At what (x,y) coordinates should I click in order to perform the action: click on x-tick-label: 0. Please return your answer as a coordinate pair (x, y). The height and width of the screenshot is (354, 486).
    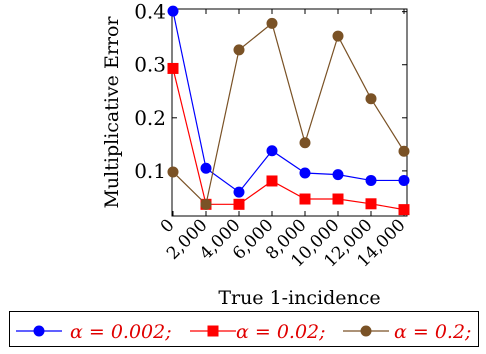
    Looking at the image, I should click on (168, 226).